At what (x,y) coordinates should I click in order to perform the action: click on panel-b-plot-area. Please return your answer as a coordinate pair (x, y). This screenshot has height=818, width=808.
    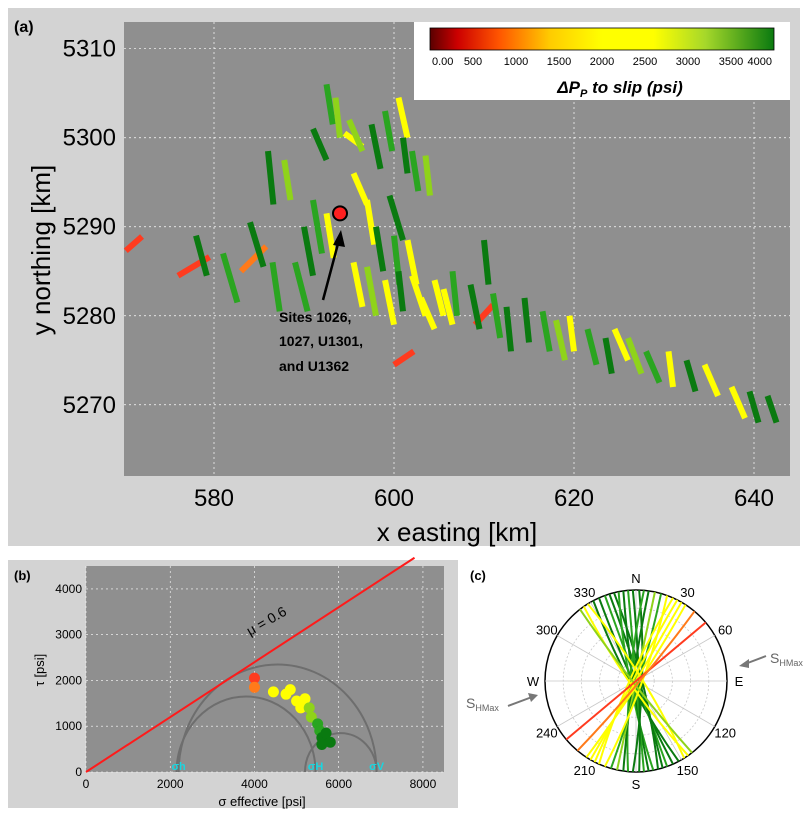
    Looking at the image, I should click on (265, 669).